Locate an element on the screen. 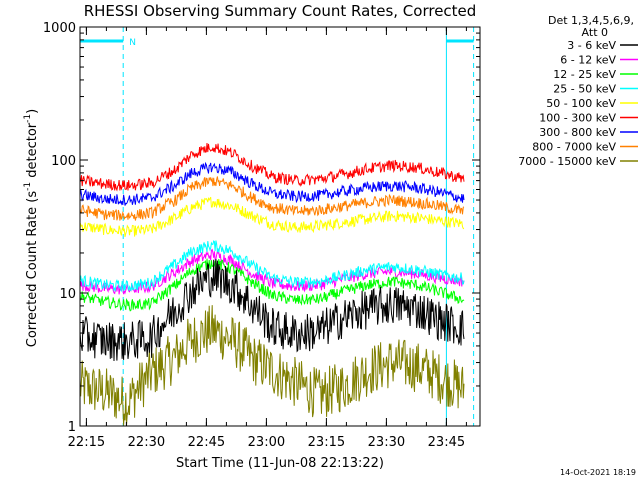  y-axis-label-main: Corrected Count Rate (s is located at coordinates (32, 269).